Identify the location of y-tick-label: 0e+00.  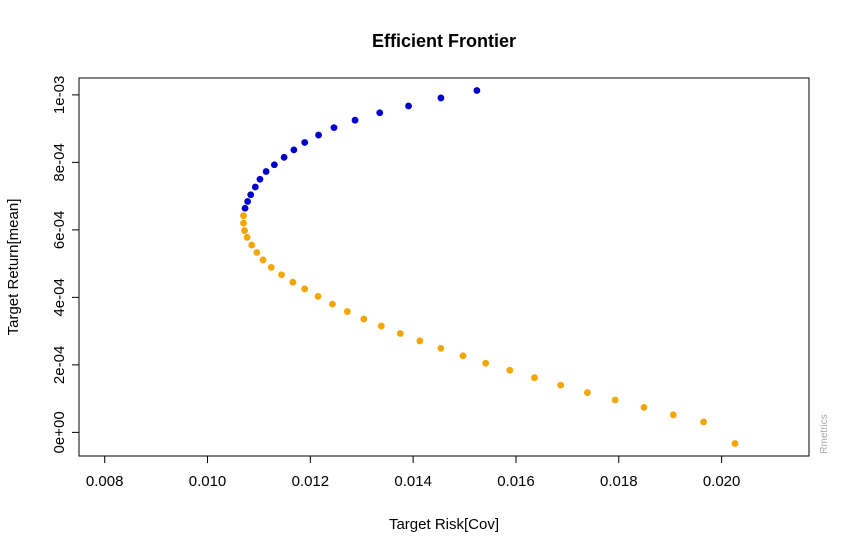
(59, 432).